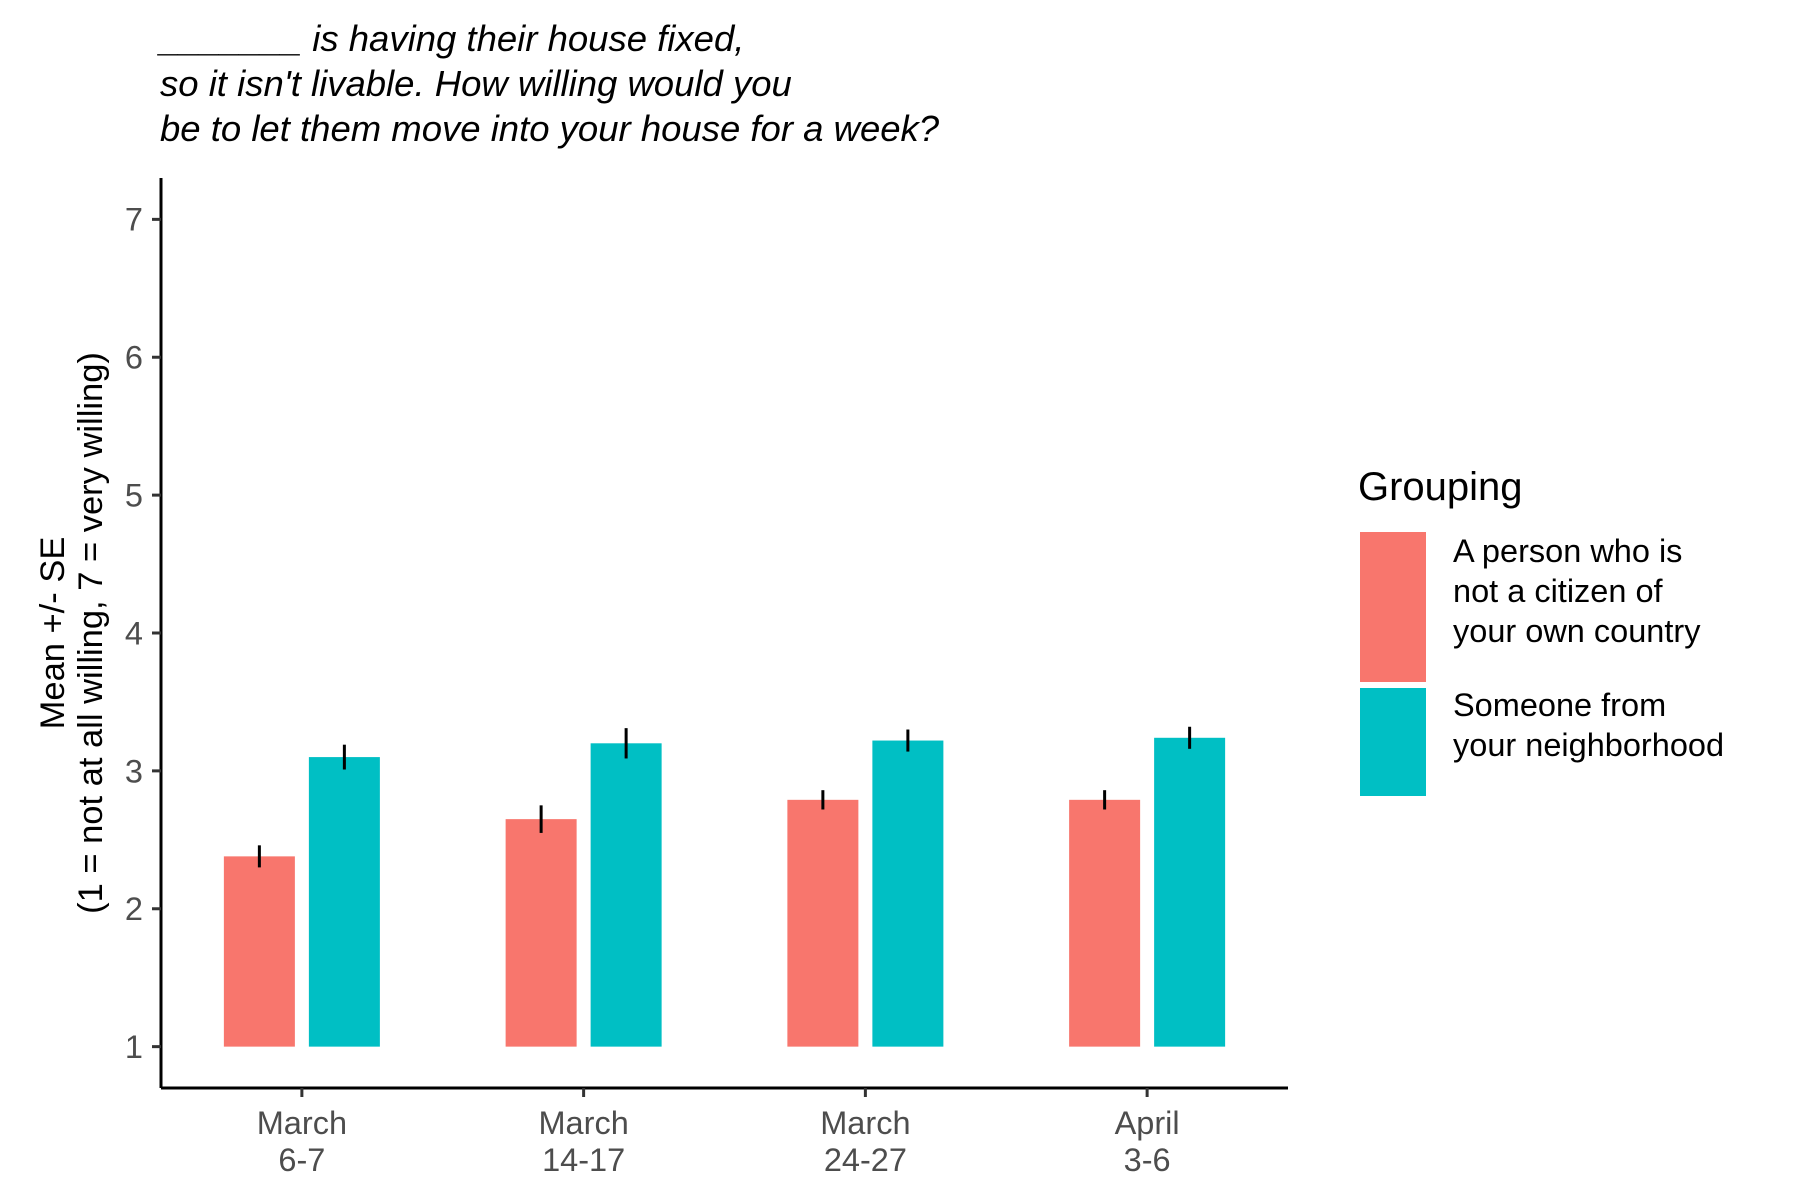 The height and width of the screenshot is (1200, 1800). What do you see at coordinates (134, 220) in the screenshot?
I see `y-tick-label: 7` at bounding box center [134, 220].